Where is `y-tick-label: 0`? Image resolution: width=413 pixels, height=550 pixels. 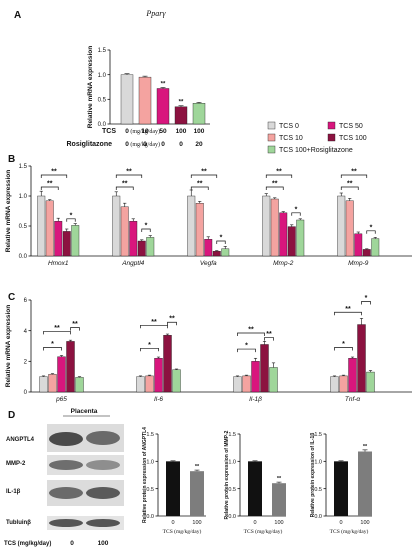
y-tick-label: 0 is located at coordinates (26, 393).